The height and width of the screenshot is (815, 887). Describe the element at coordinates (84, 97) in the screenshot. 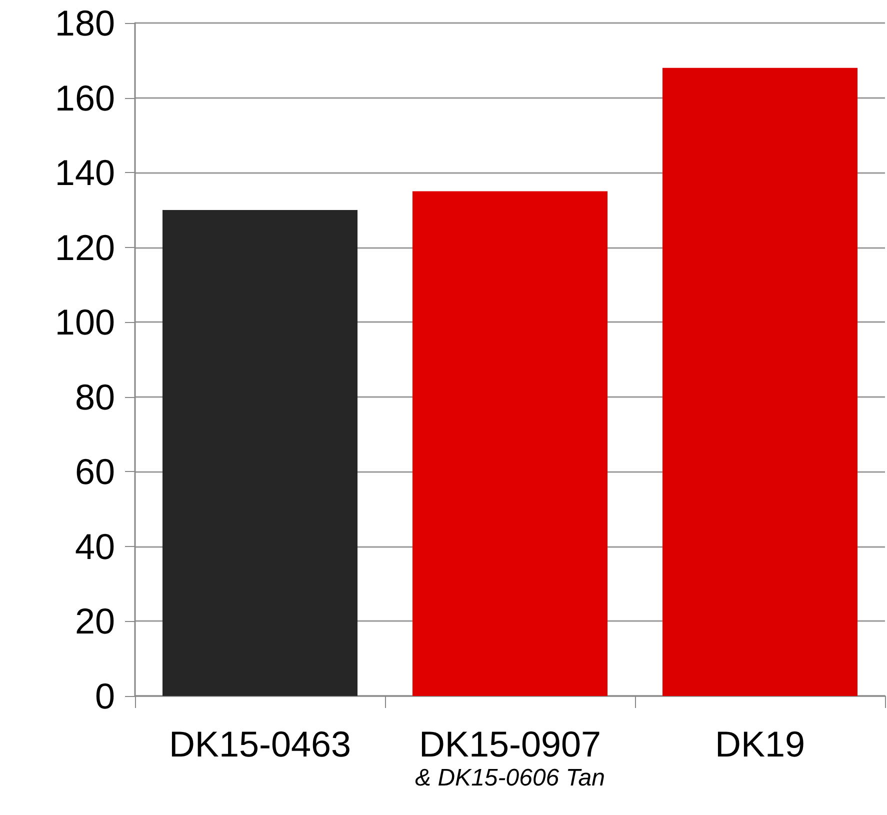

I see `y-tick-label: 160` at that location.